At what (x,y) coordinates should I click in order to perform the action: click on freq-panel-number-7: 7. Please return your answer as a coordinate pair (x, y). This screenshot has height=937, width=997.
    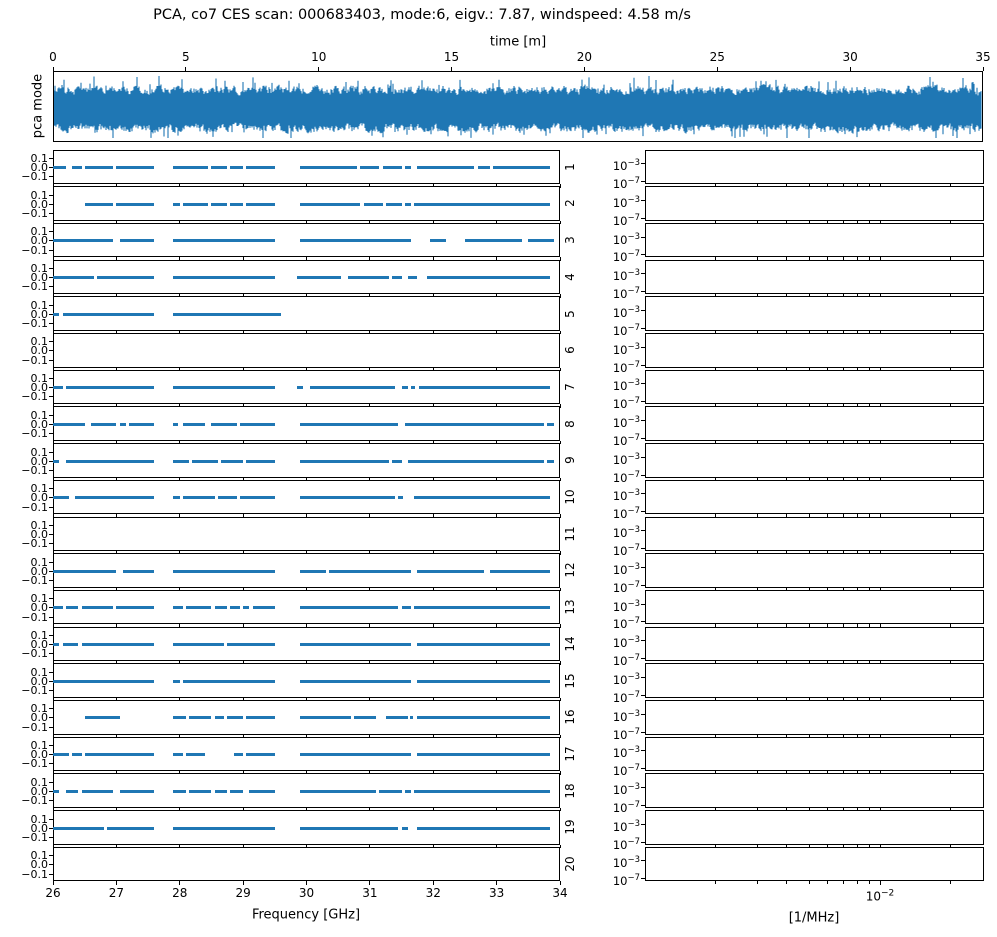
    Looking at the image, I should click on (570, 387).